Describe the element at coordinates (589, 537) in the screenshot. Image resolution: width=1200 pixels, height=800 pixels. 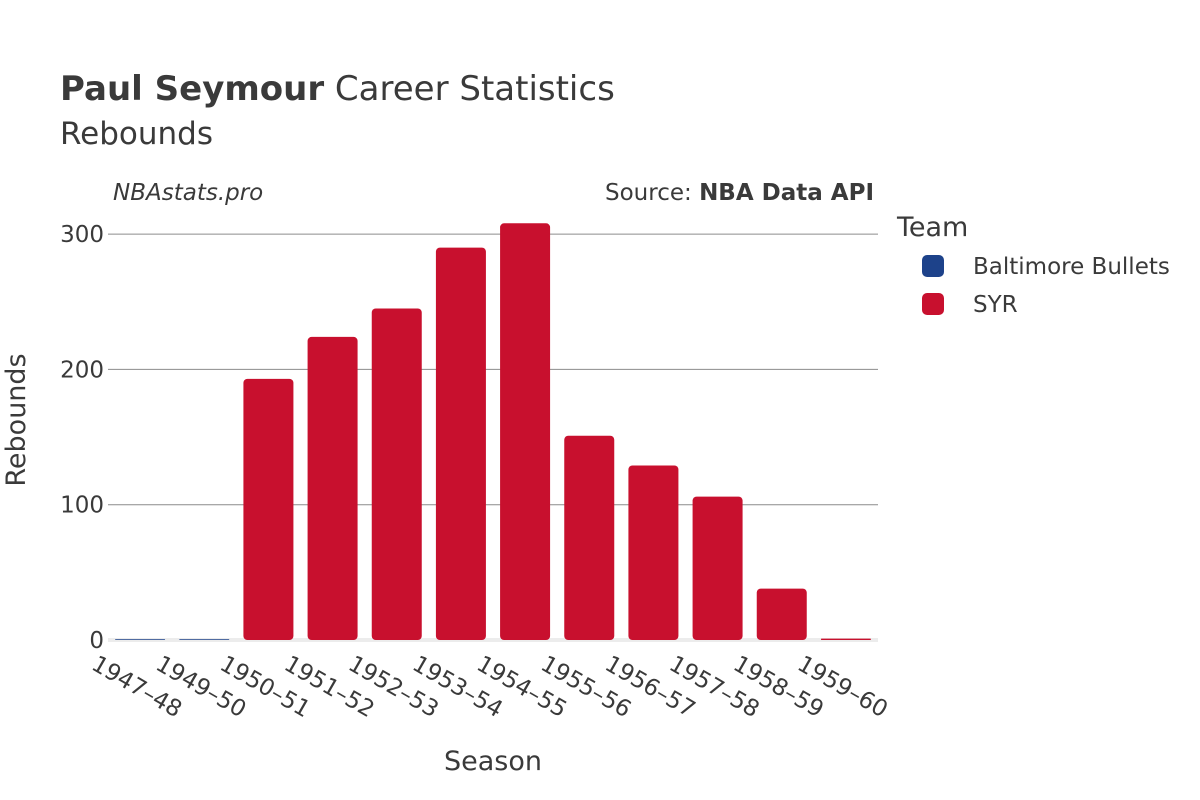
I see `bar-syr-1955–56` at that location.